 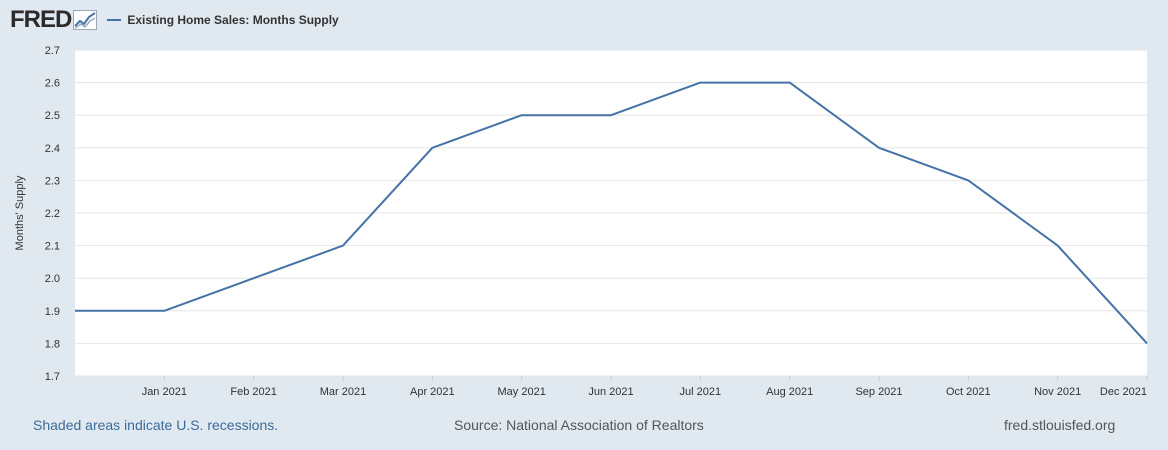 What do you see at coordinates (156, 425) in the screenshot?
I see `recessions-note: Shaded areas indicate U.S. recessions.` at bounding box center [156, 425].